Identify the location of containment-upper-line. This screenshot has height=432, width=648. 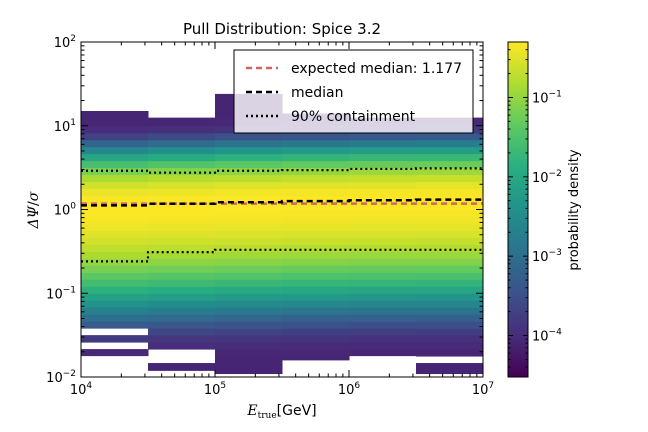
(282, 170).